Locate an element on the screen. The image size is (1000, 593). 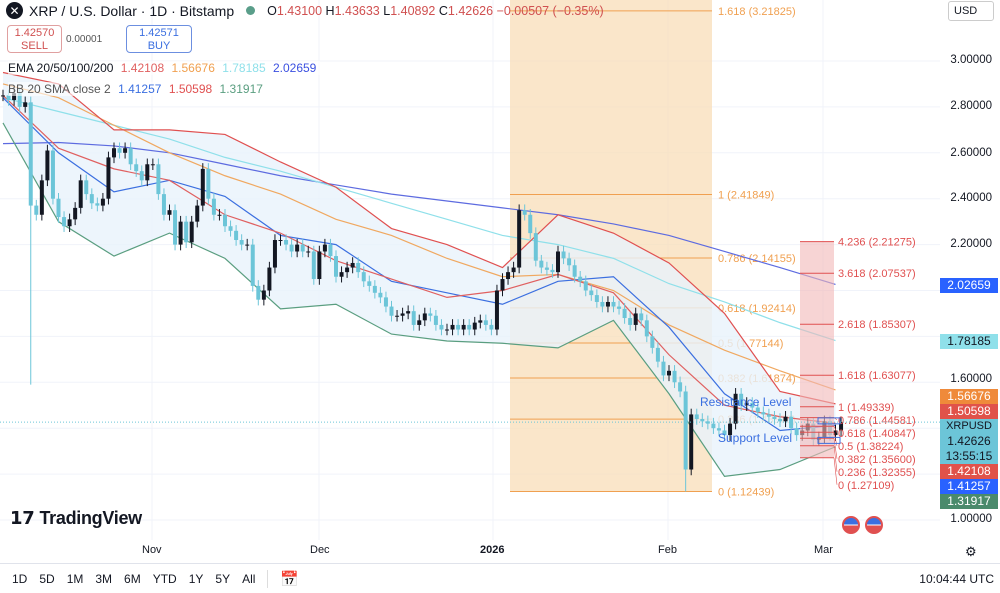
close-value: 1.42626 is located at coordinates (470, 10).